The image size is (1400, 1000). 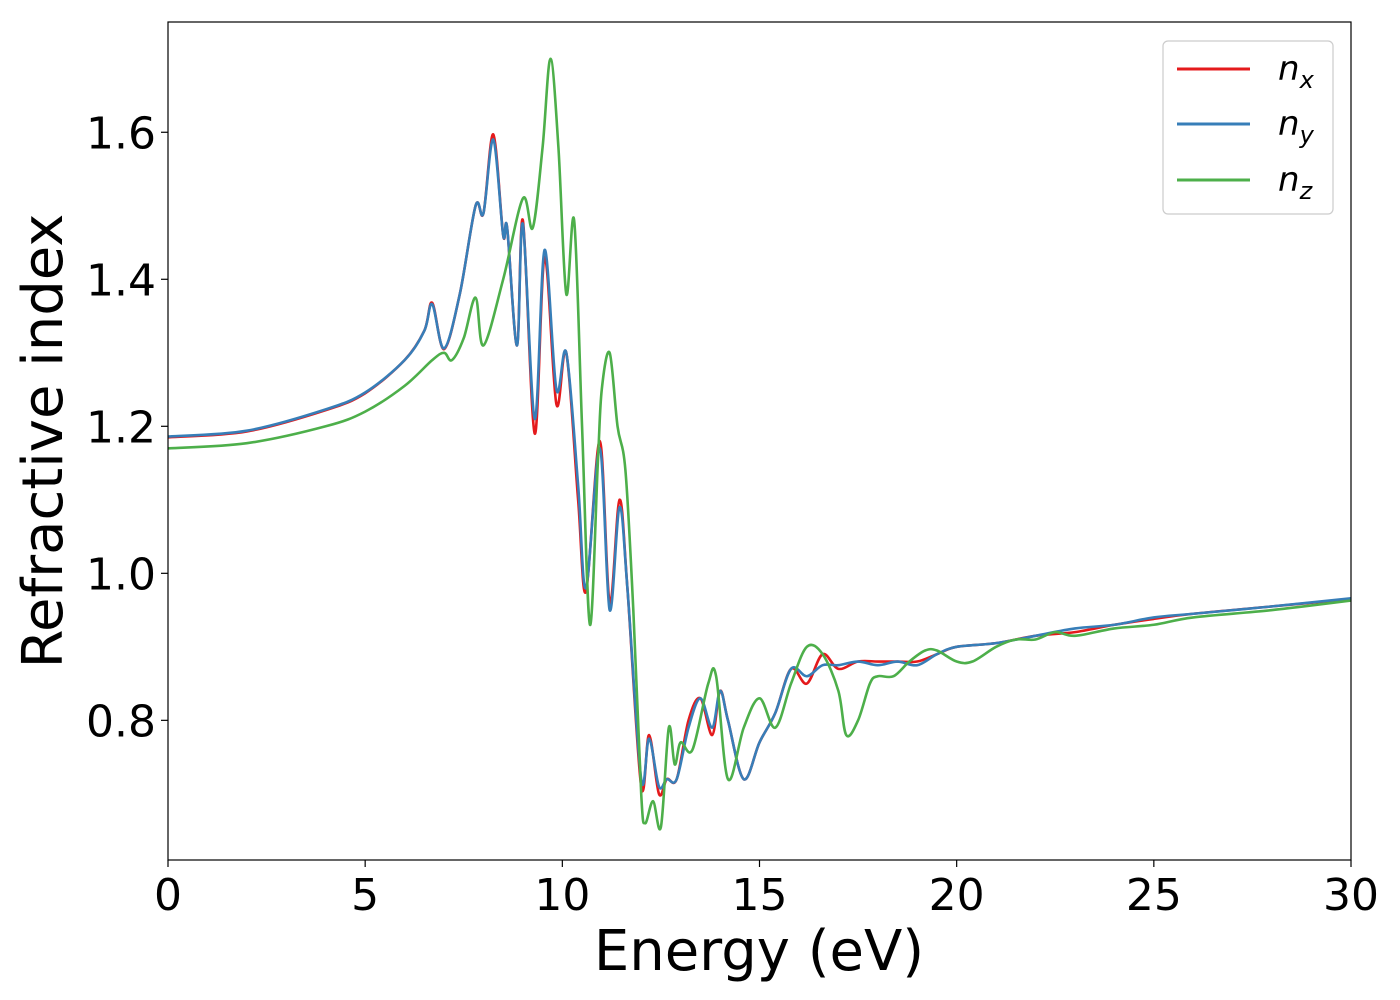 What do you see at coordinates (168, 895) in the screenshot?
I see `x-tick-label: 0` at bounding box center [168, 895].